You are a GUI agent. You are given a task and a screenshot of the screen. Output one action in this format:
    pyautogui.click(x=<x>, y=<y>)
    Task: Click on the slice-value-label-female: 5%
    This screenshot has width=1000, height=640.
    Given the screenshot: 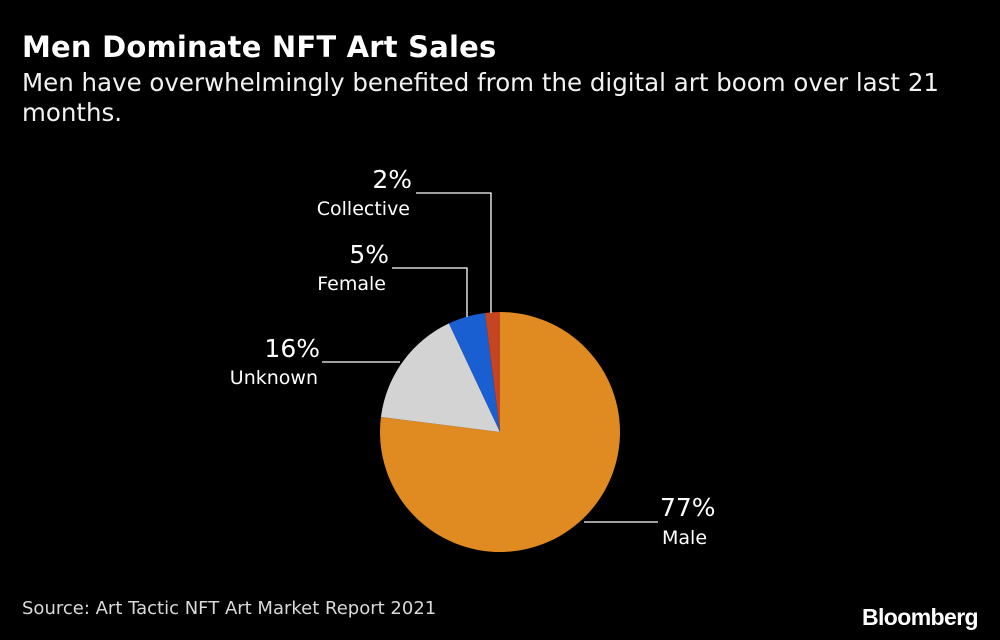 What is the action you would take?
    pyautogui.click(x=369, y=254)
    